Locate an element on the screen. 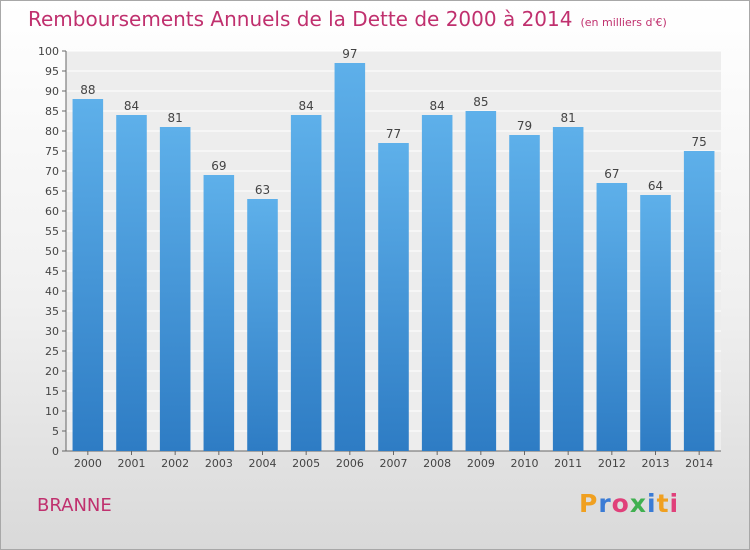 This screenshot has height=550, width=750. bar-value-label: 67 is located at coordinates (611, 174).